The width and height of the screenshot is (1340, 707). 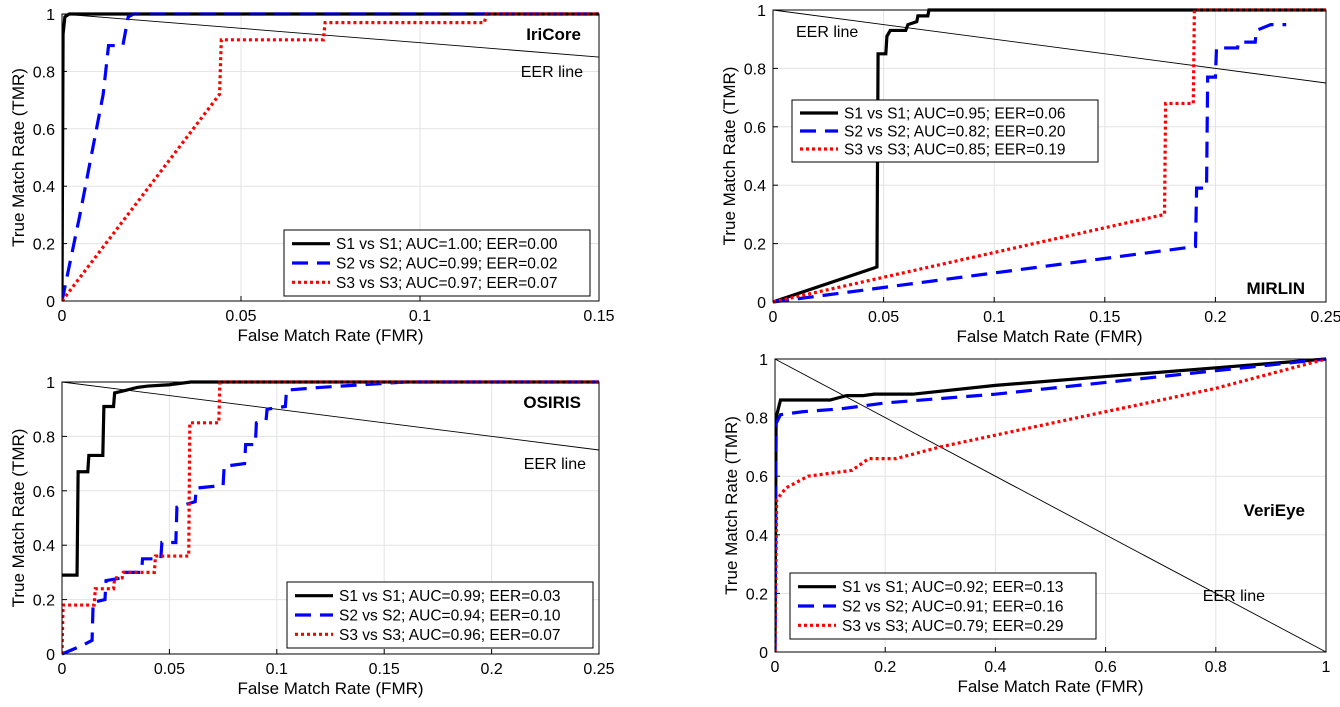 I want to click on panel-title: VeriEye, so click(x=1274, y=510).